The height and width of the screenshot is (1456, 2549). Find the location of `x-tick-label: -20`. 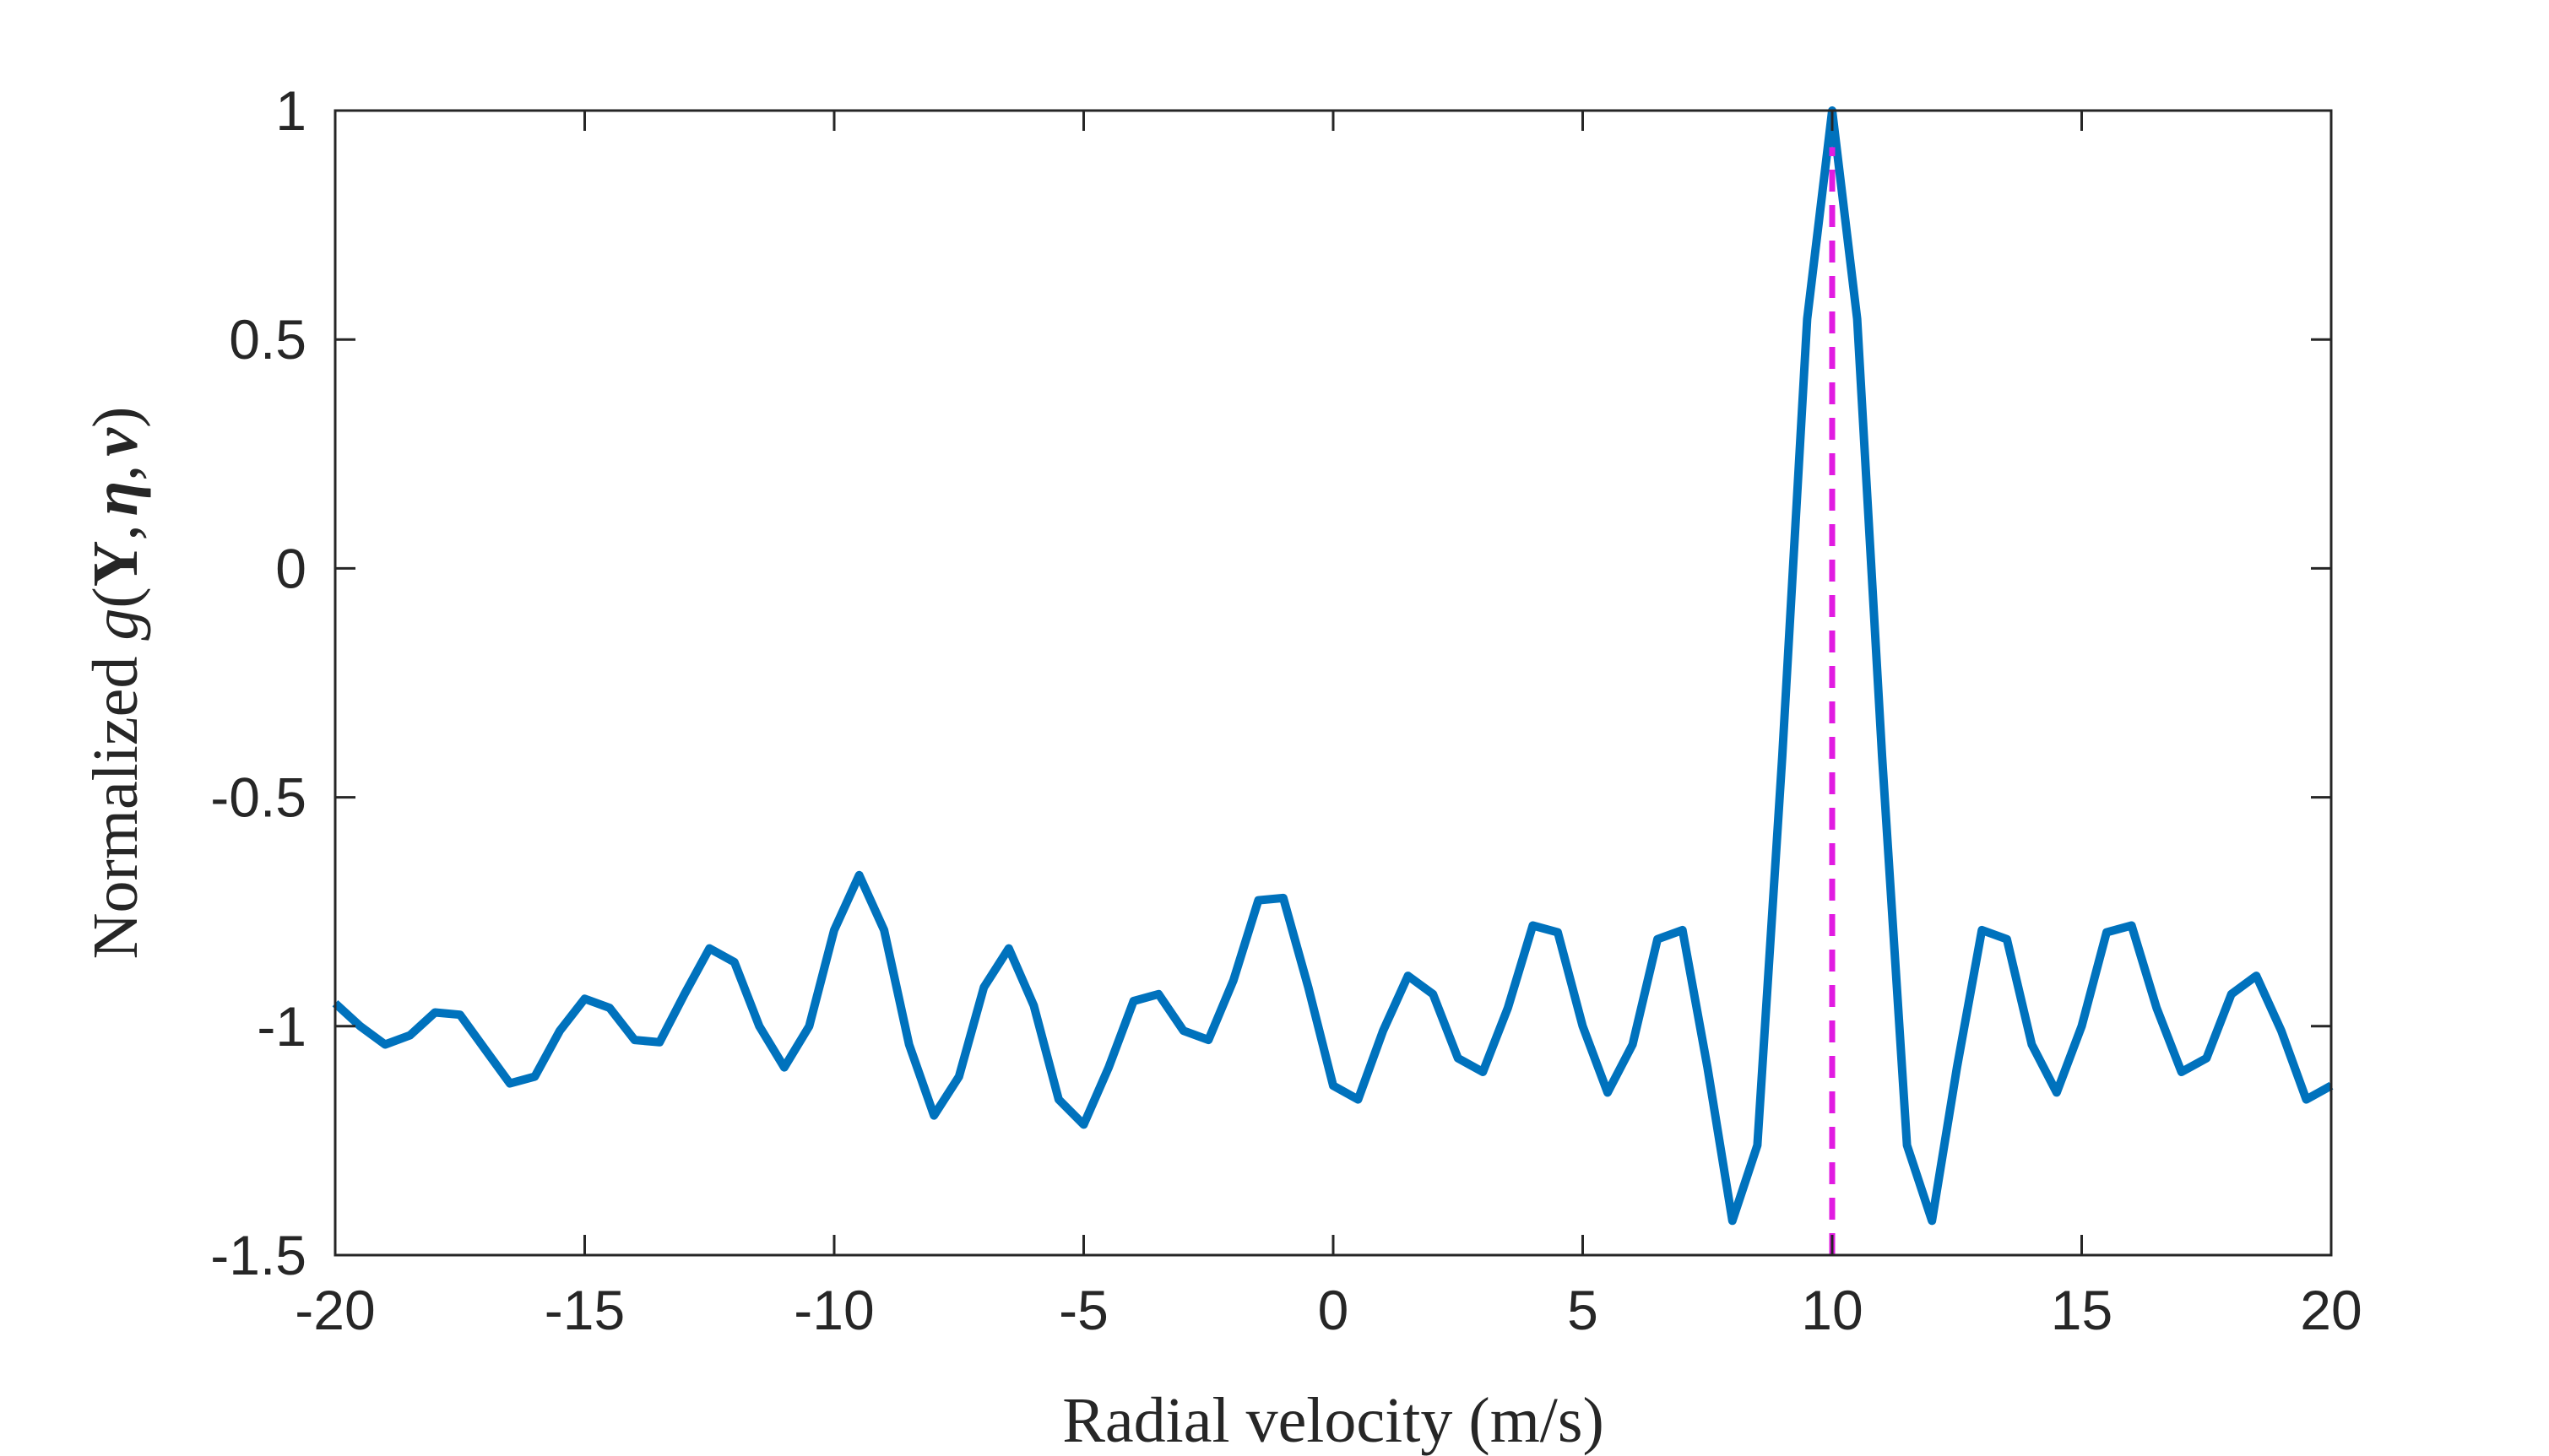

x-tick-label: -20 is located at coordinates (335, 1310).